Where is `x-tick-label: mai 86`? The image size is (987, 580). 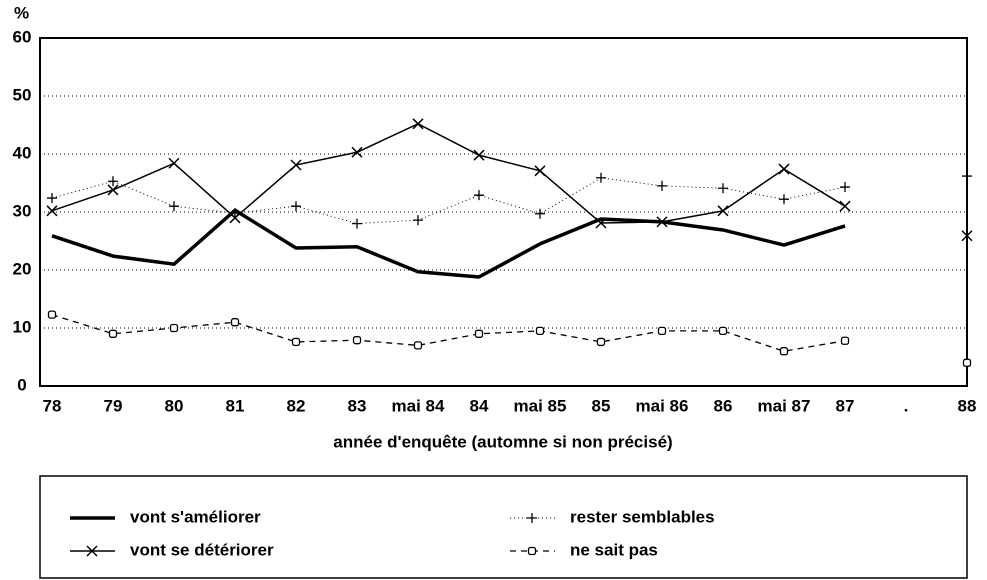
x-tick-label: mai 86 is located at coordinates (662, 405).